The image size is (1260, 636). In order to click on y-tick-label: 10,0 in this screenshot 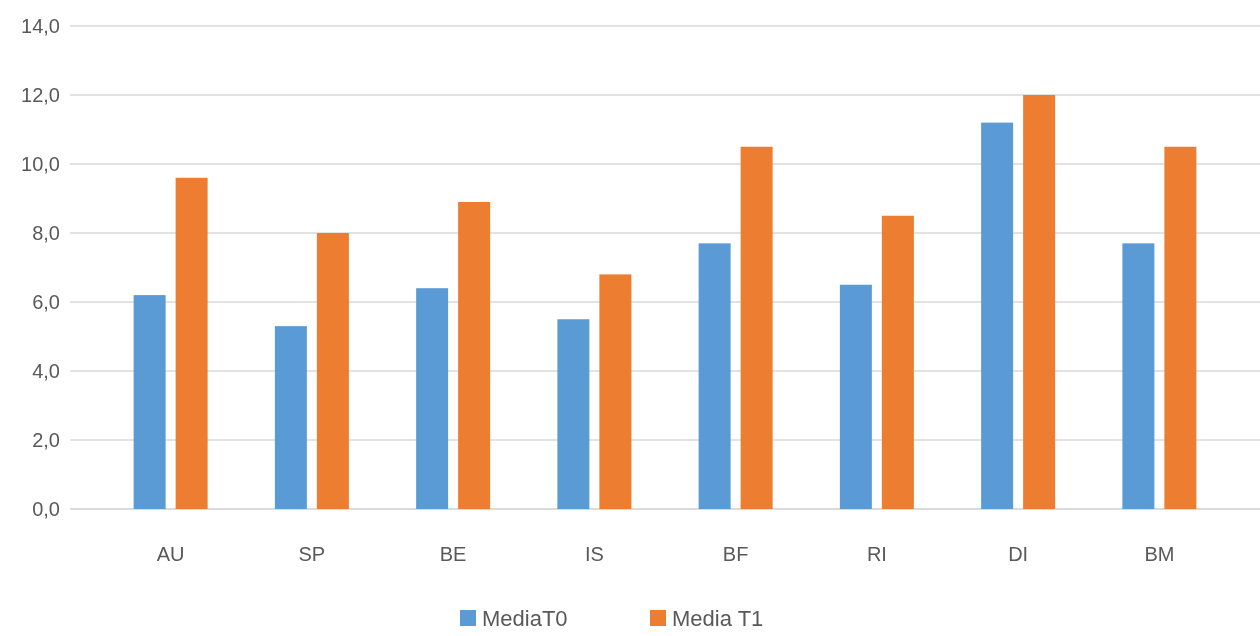, I will do `click(40, 164)`.